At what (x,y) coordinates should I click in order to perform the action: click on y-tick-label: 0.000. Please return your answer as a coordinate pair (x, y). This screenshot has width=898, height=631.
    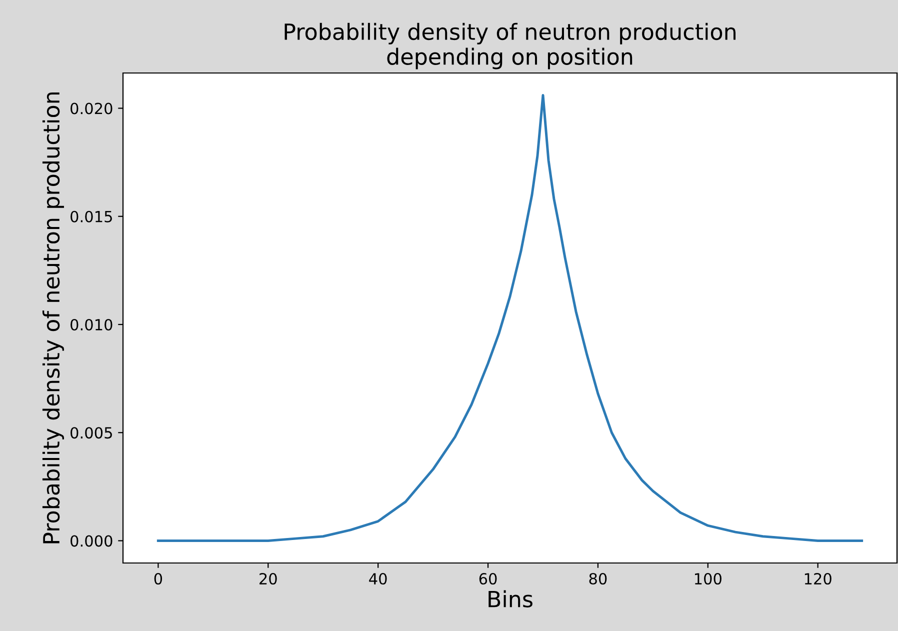
    Looking at the image, I should click on (91, 541).